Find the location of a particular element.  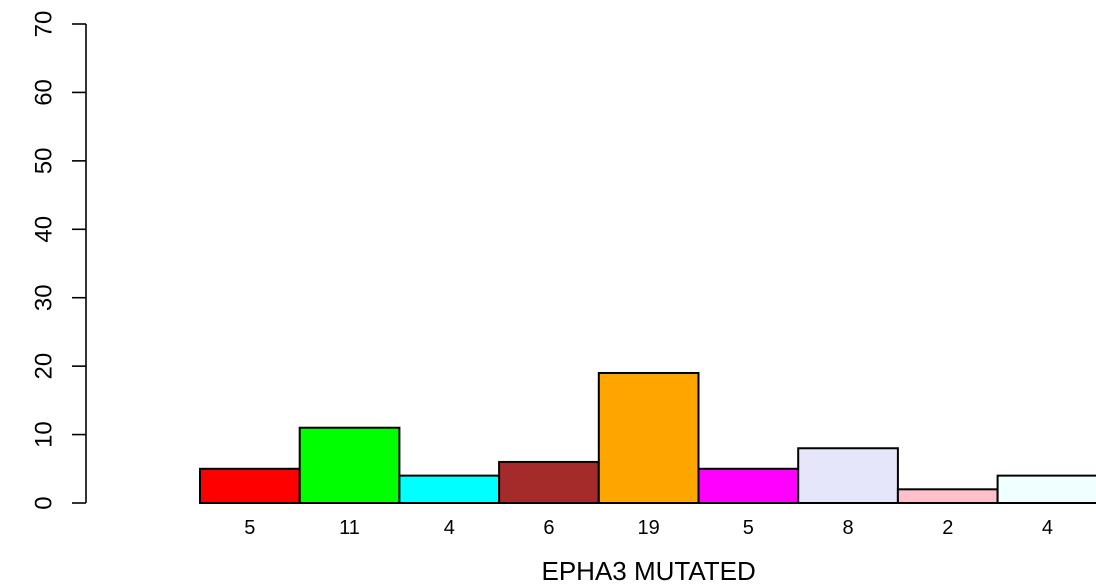

y-axis: 0 10 20 30 40 50 60 70 is located at coordinates (59, 260).